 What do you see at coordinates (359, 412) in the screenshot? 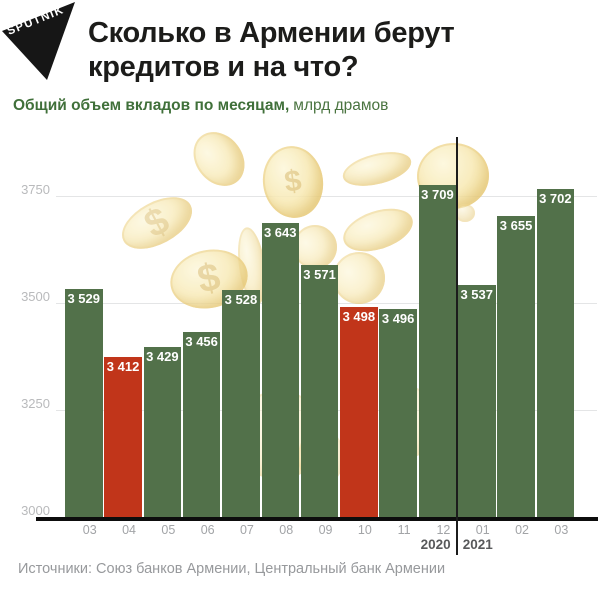
I see `bar: 3 498` at bounding box center [359, 412].